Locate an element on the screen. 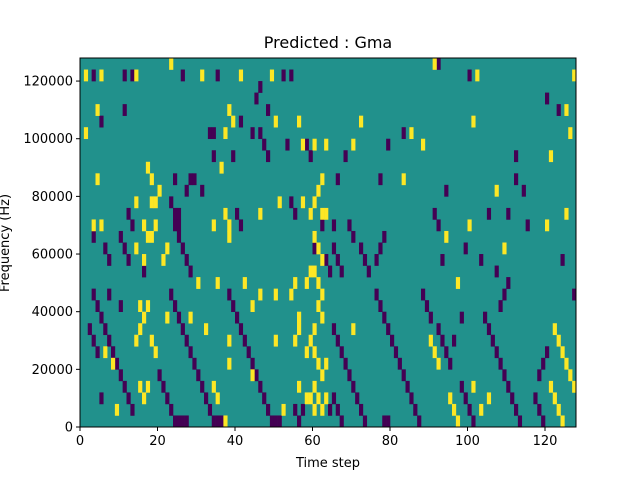 The image size is (640, 480). y-tick-label: 0 is located at coordinates (69, 428).